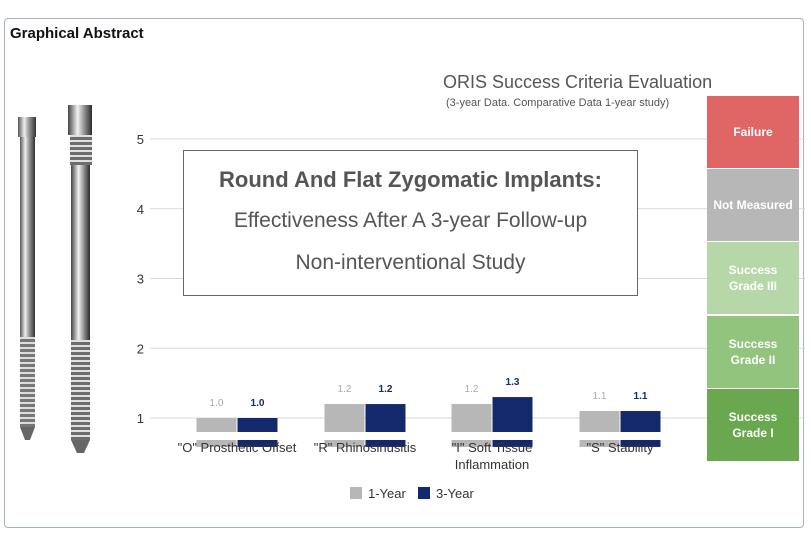  Describe the element at coordinates (753, 424) in the screenshot. I see `grade-success-i: Success Grade I` at that location.